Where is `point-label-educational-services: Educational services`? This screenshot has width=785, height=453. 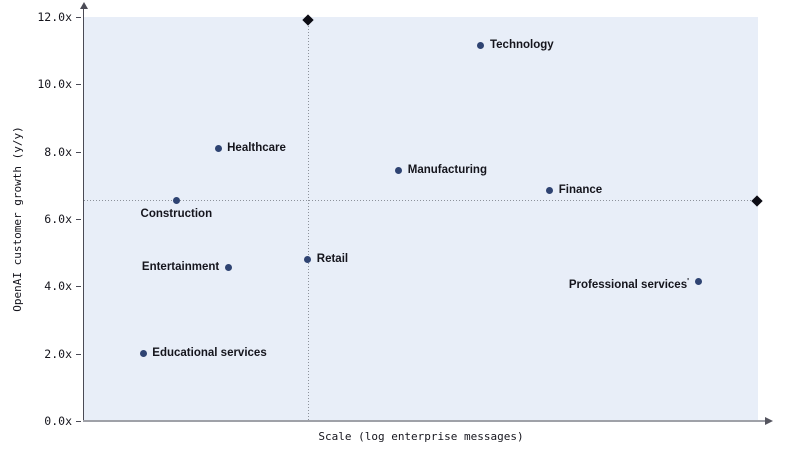
point-label-educational-services: Educational services is located at coordinates (209, 353).